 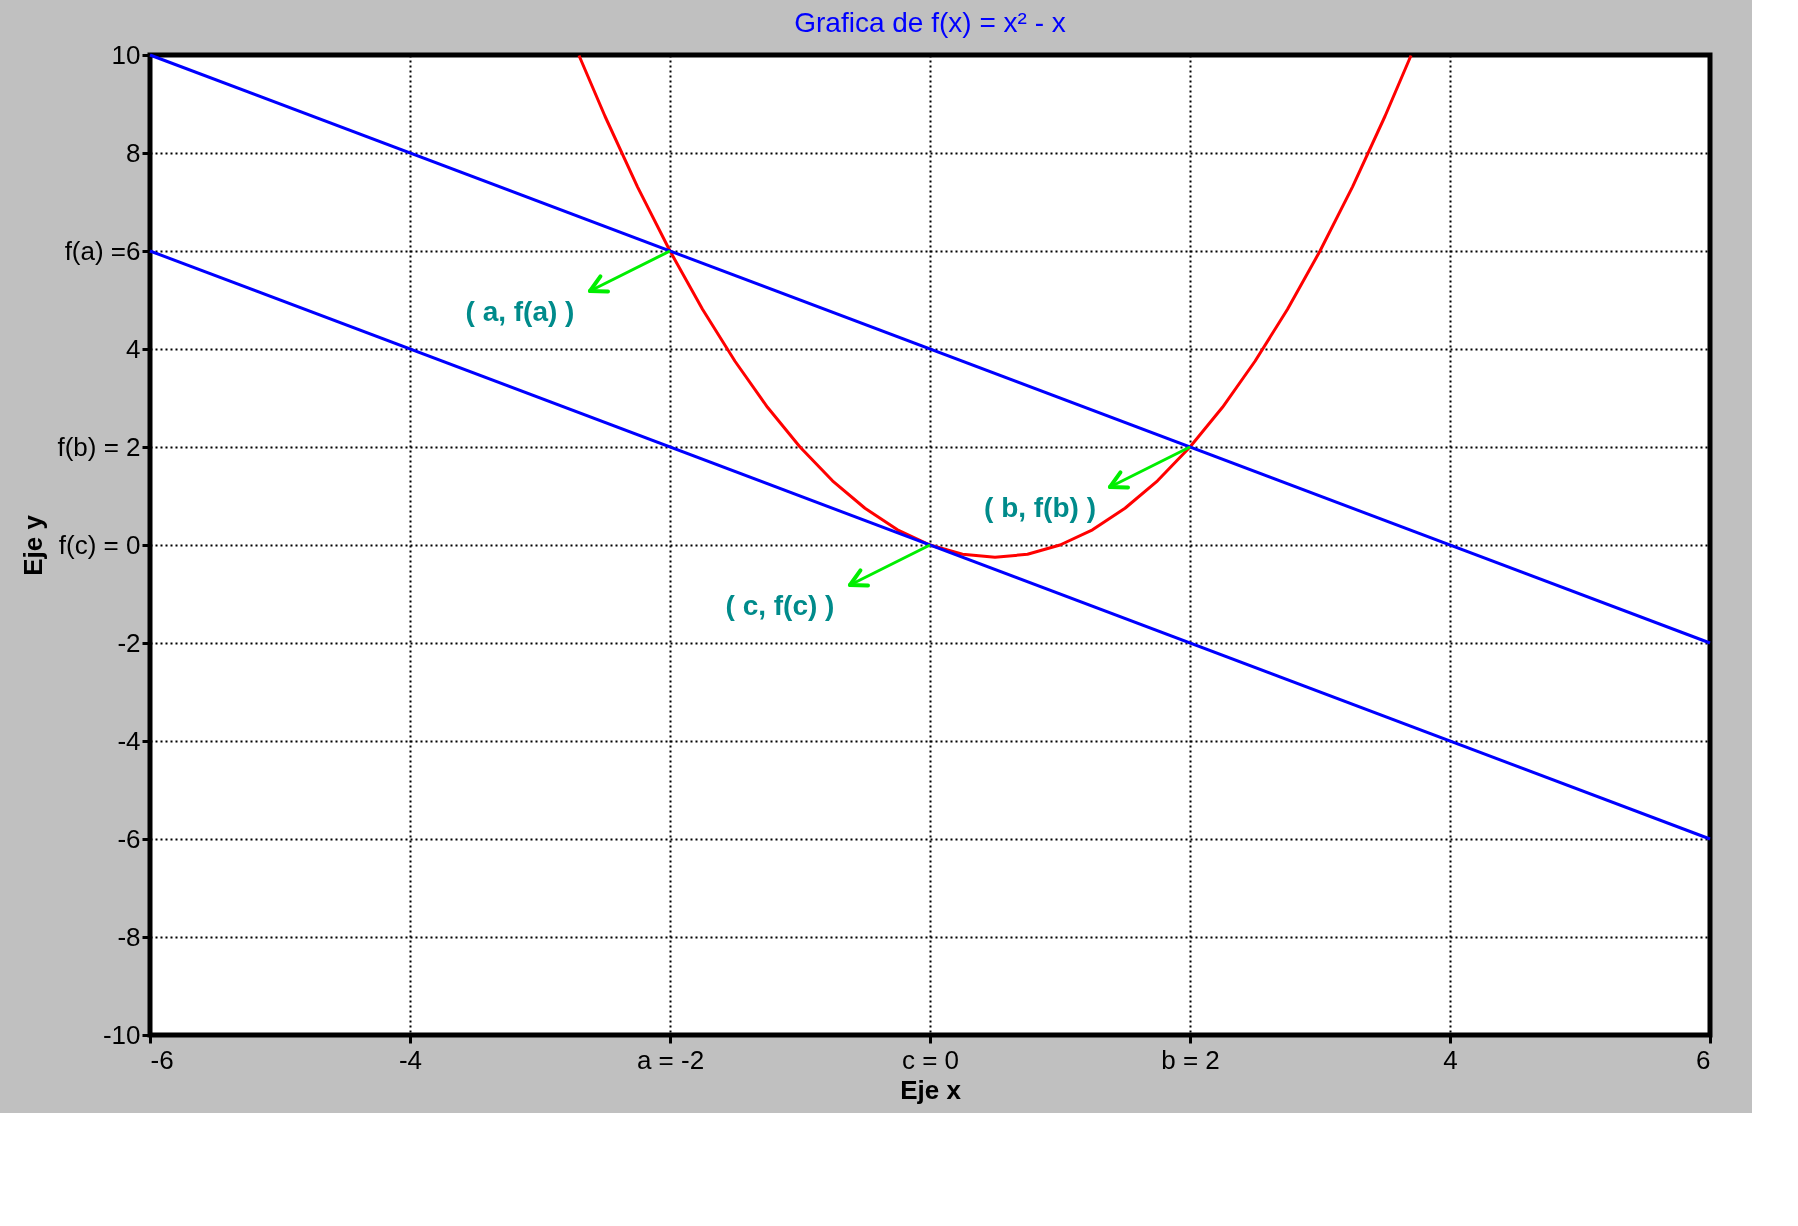 What do you see at coordinates (129, 740) in the screenshot?
I see `y-tick-label: -4` at bounding box center [129, 740].